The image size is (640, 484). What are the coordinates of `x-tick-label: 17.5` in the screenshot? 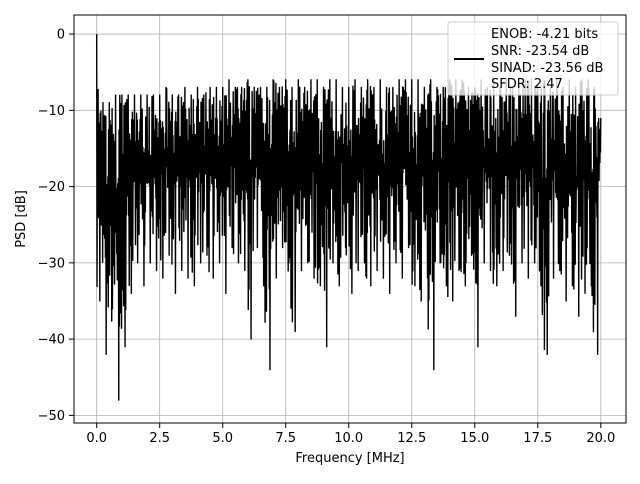 It's located at (537, 438).